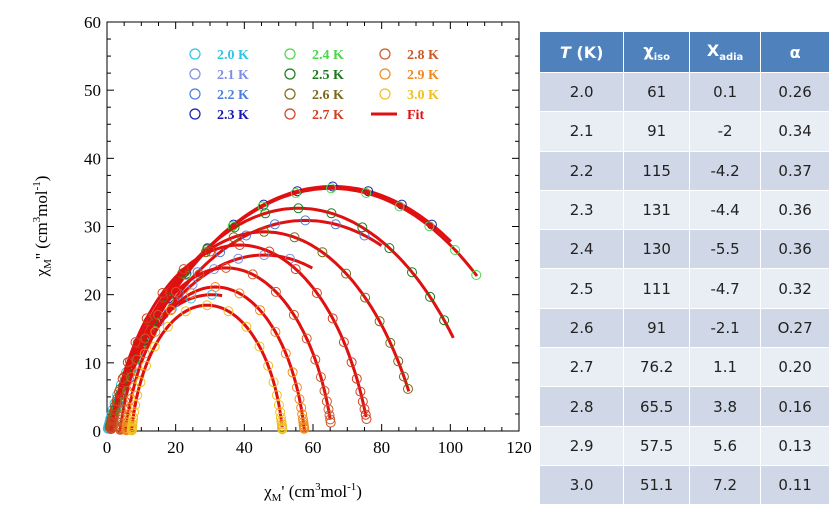  I want to click on table-row: 3.0 51.1 7.2 0.11, so click(685, 484).